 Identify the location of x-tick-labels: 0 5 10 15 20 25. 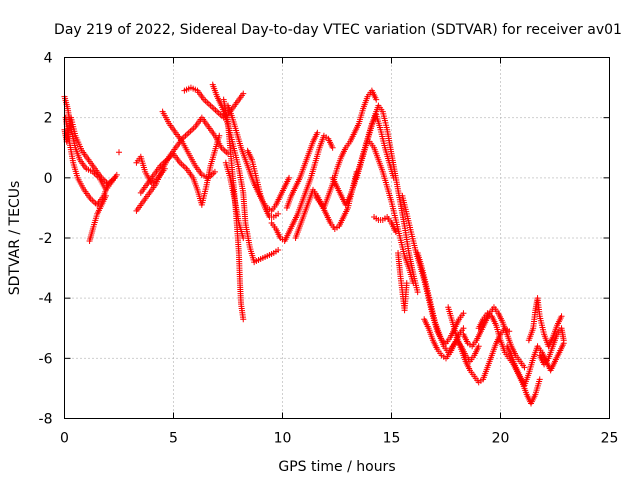
(339, 439).